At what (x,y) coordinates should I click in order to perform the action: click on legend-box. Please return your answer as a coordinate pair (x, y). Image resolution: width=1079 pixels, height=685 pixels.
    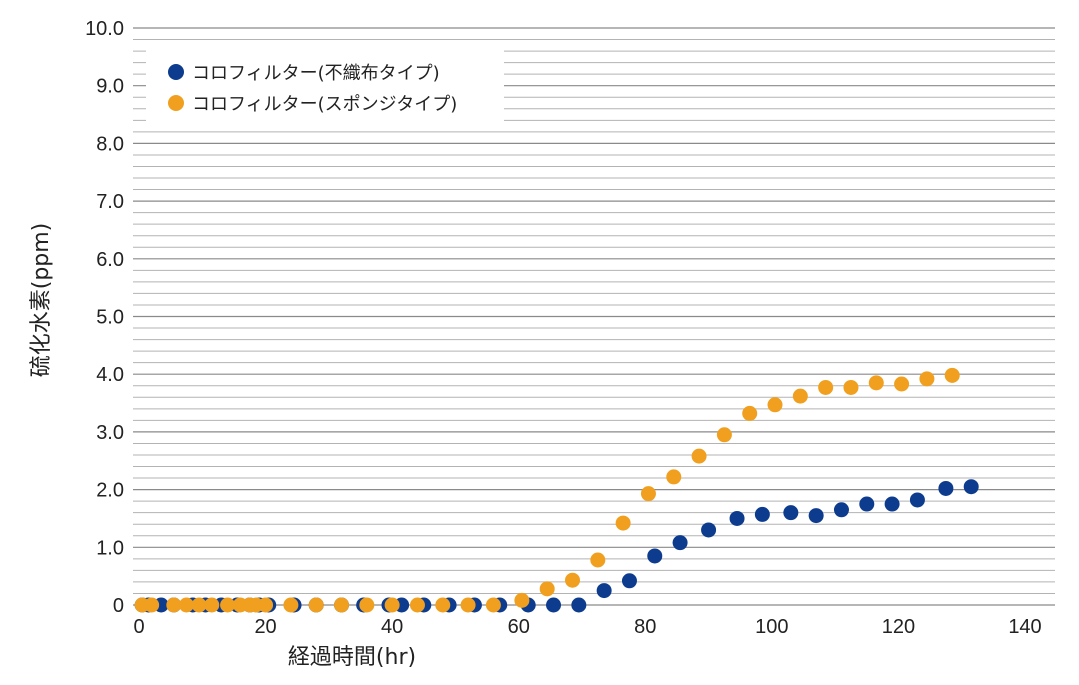
    Looking at the image, I should click on (325, 84).